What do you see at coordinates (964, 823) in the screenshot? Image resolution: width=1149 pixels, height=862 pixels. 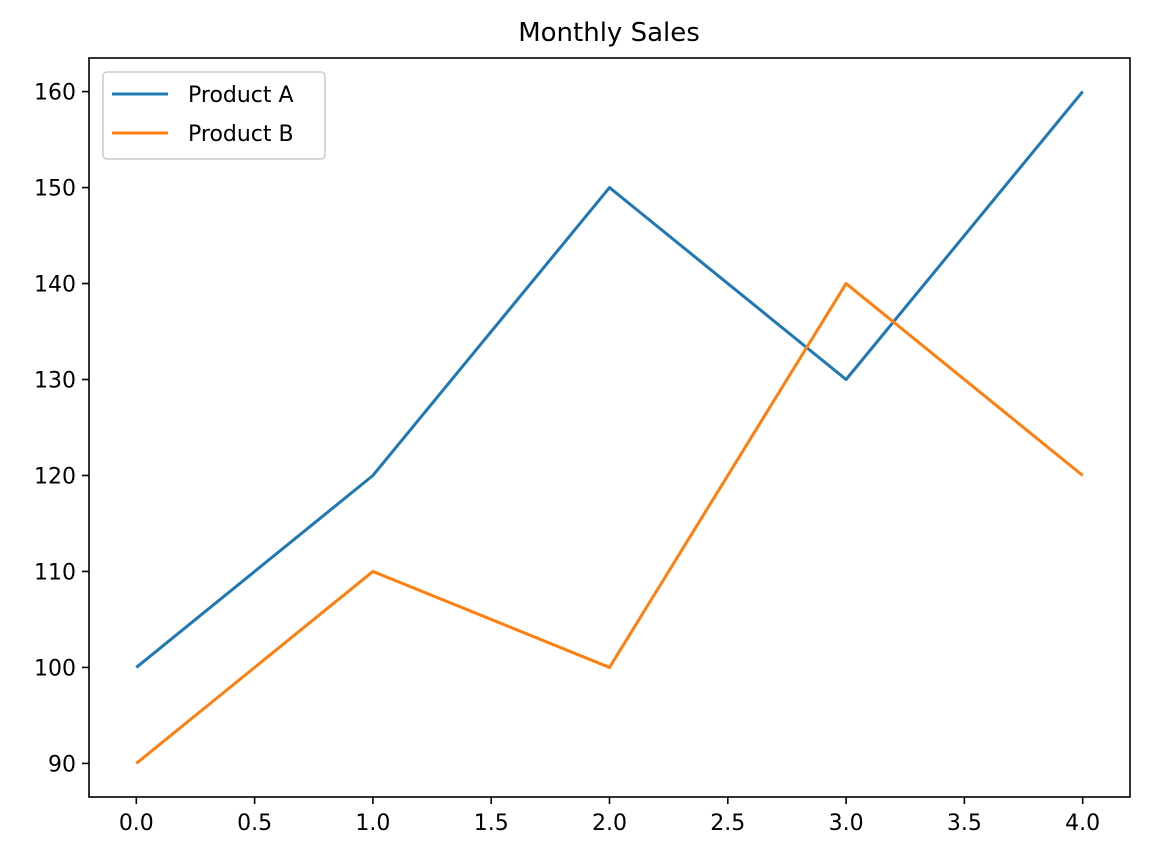 I see `x-tick-label: 3.5` at bounding box center [964, 823].